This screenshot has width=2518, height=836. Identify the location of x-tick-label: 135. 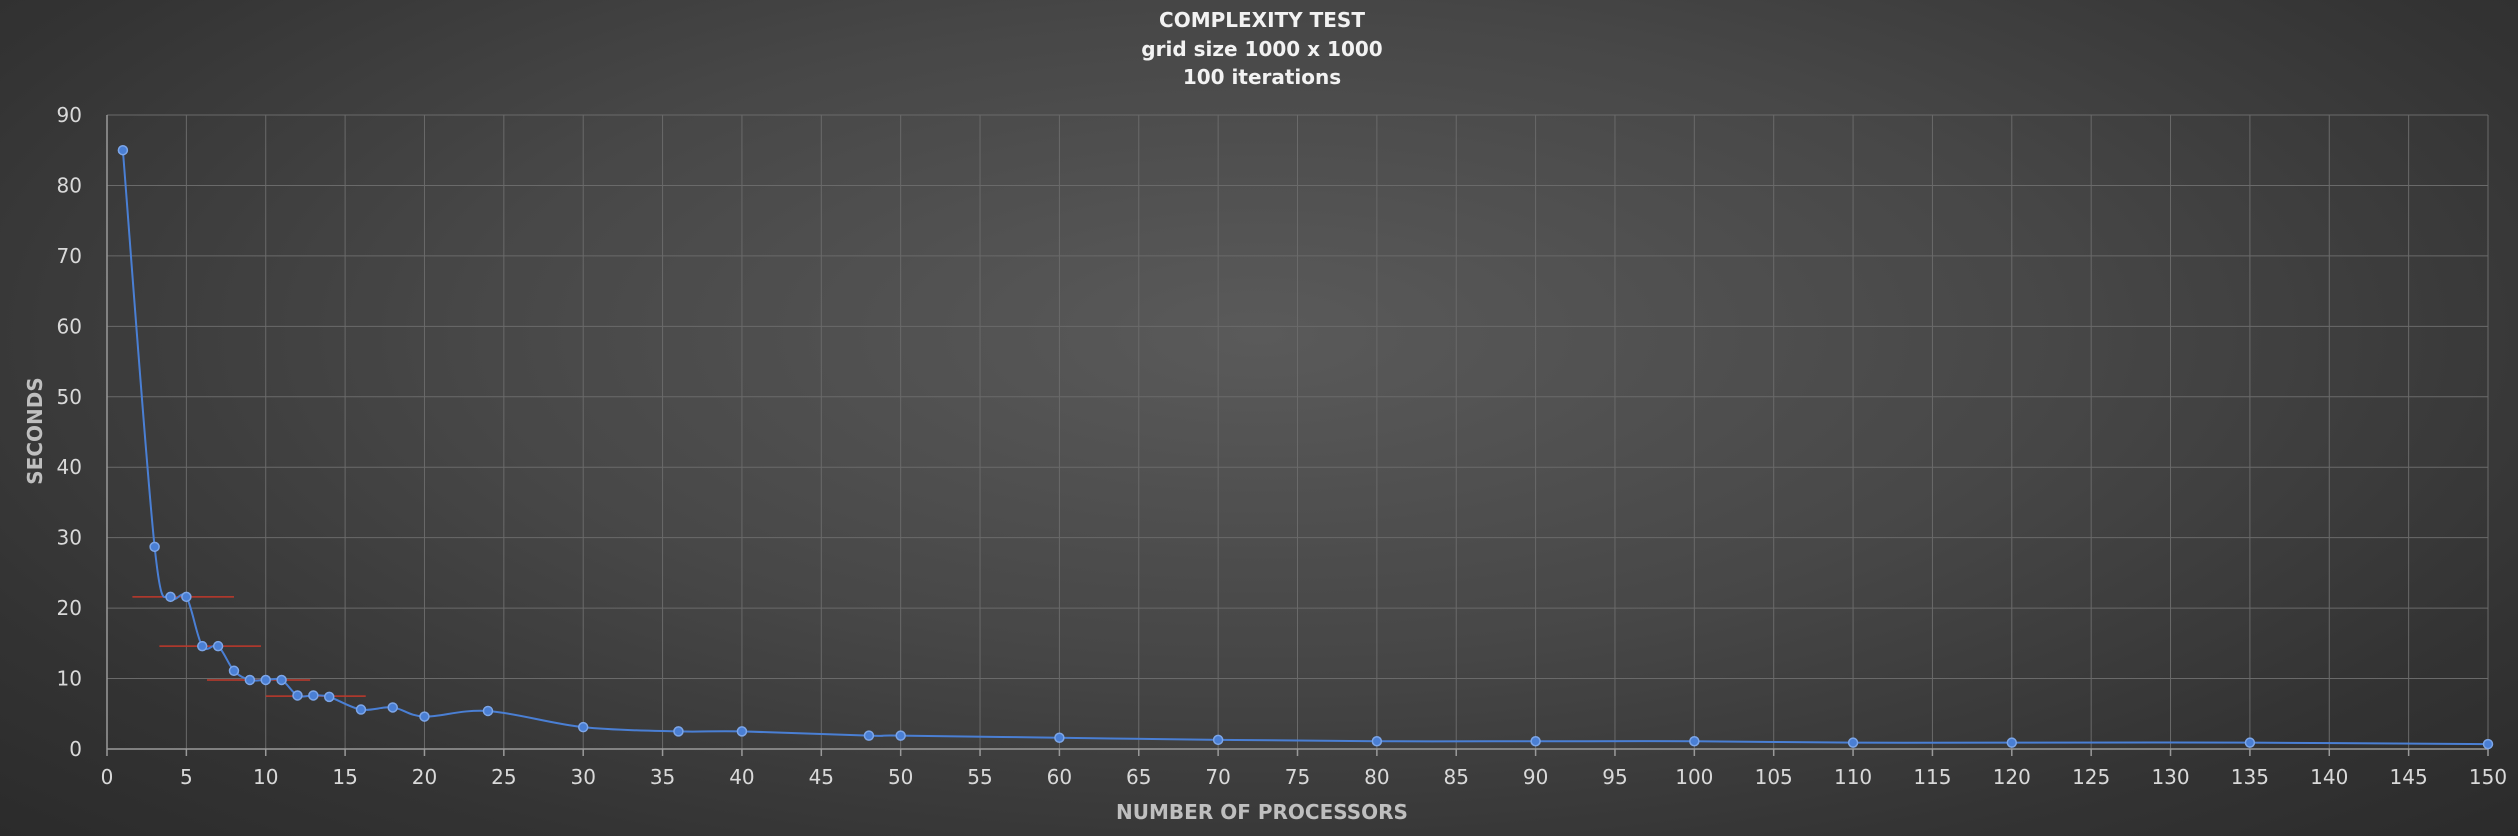
(2250, 777).